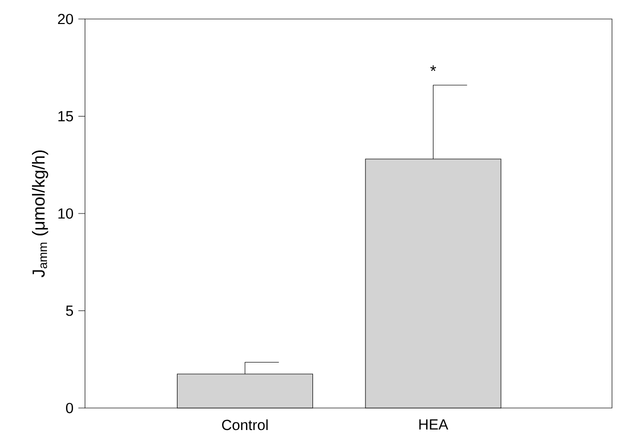 This screenshot has height=444, width=634. I want to click on x-tick-label: Control, so click(245, 424).